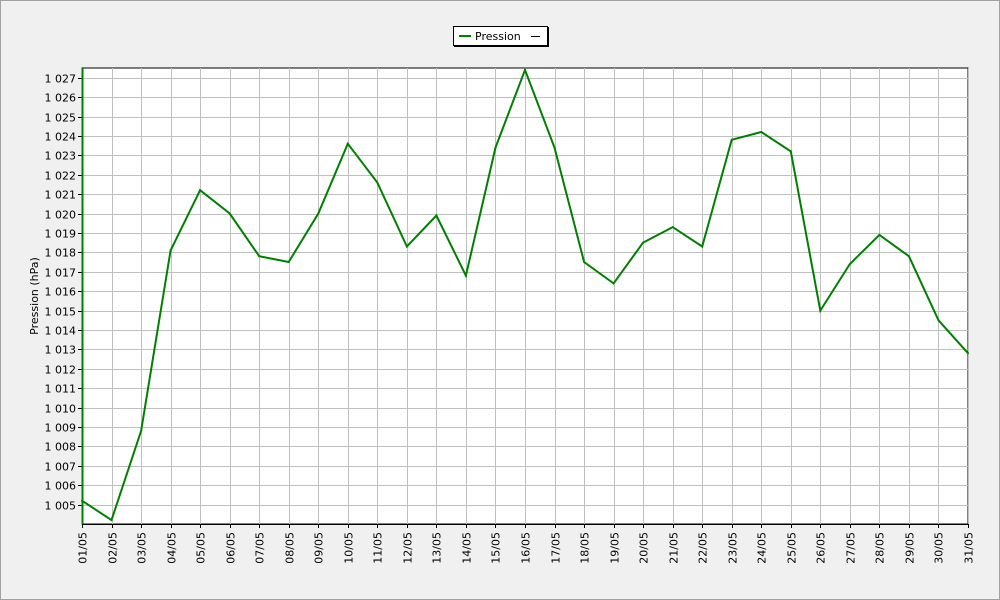  Describe the element at coordinates (61, 98) in the screenshot. I see `y-tick-label: 1 026` at that location.